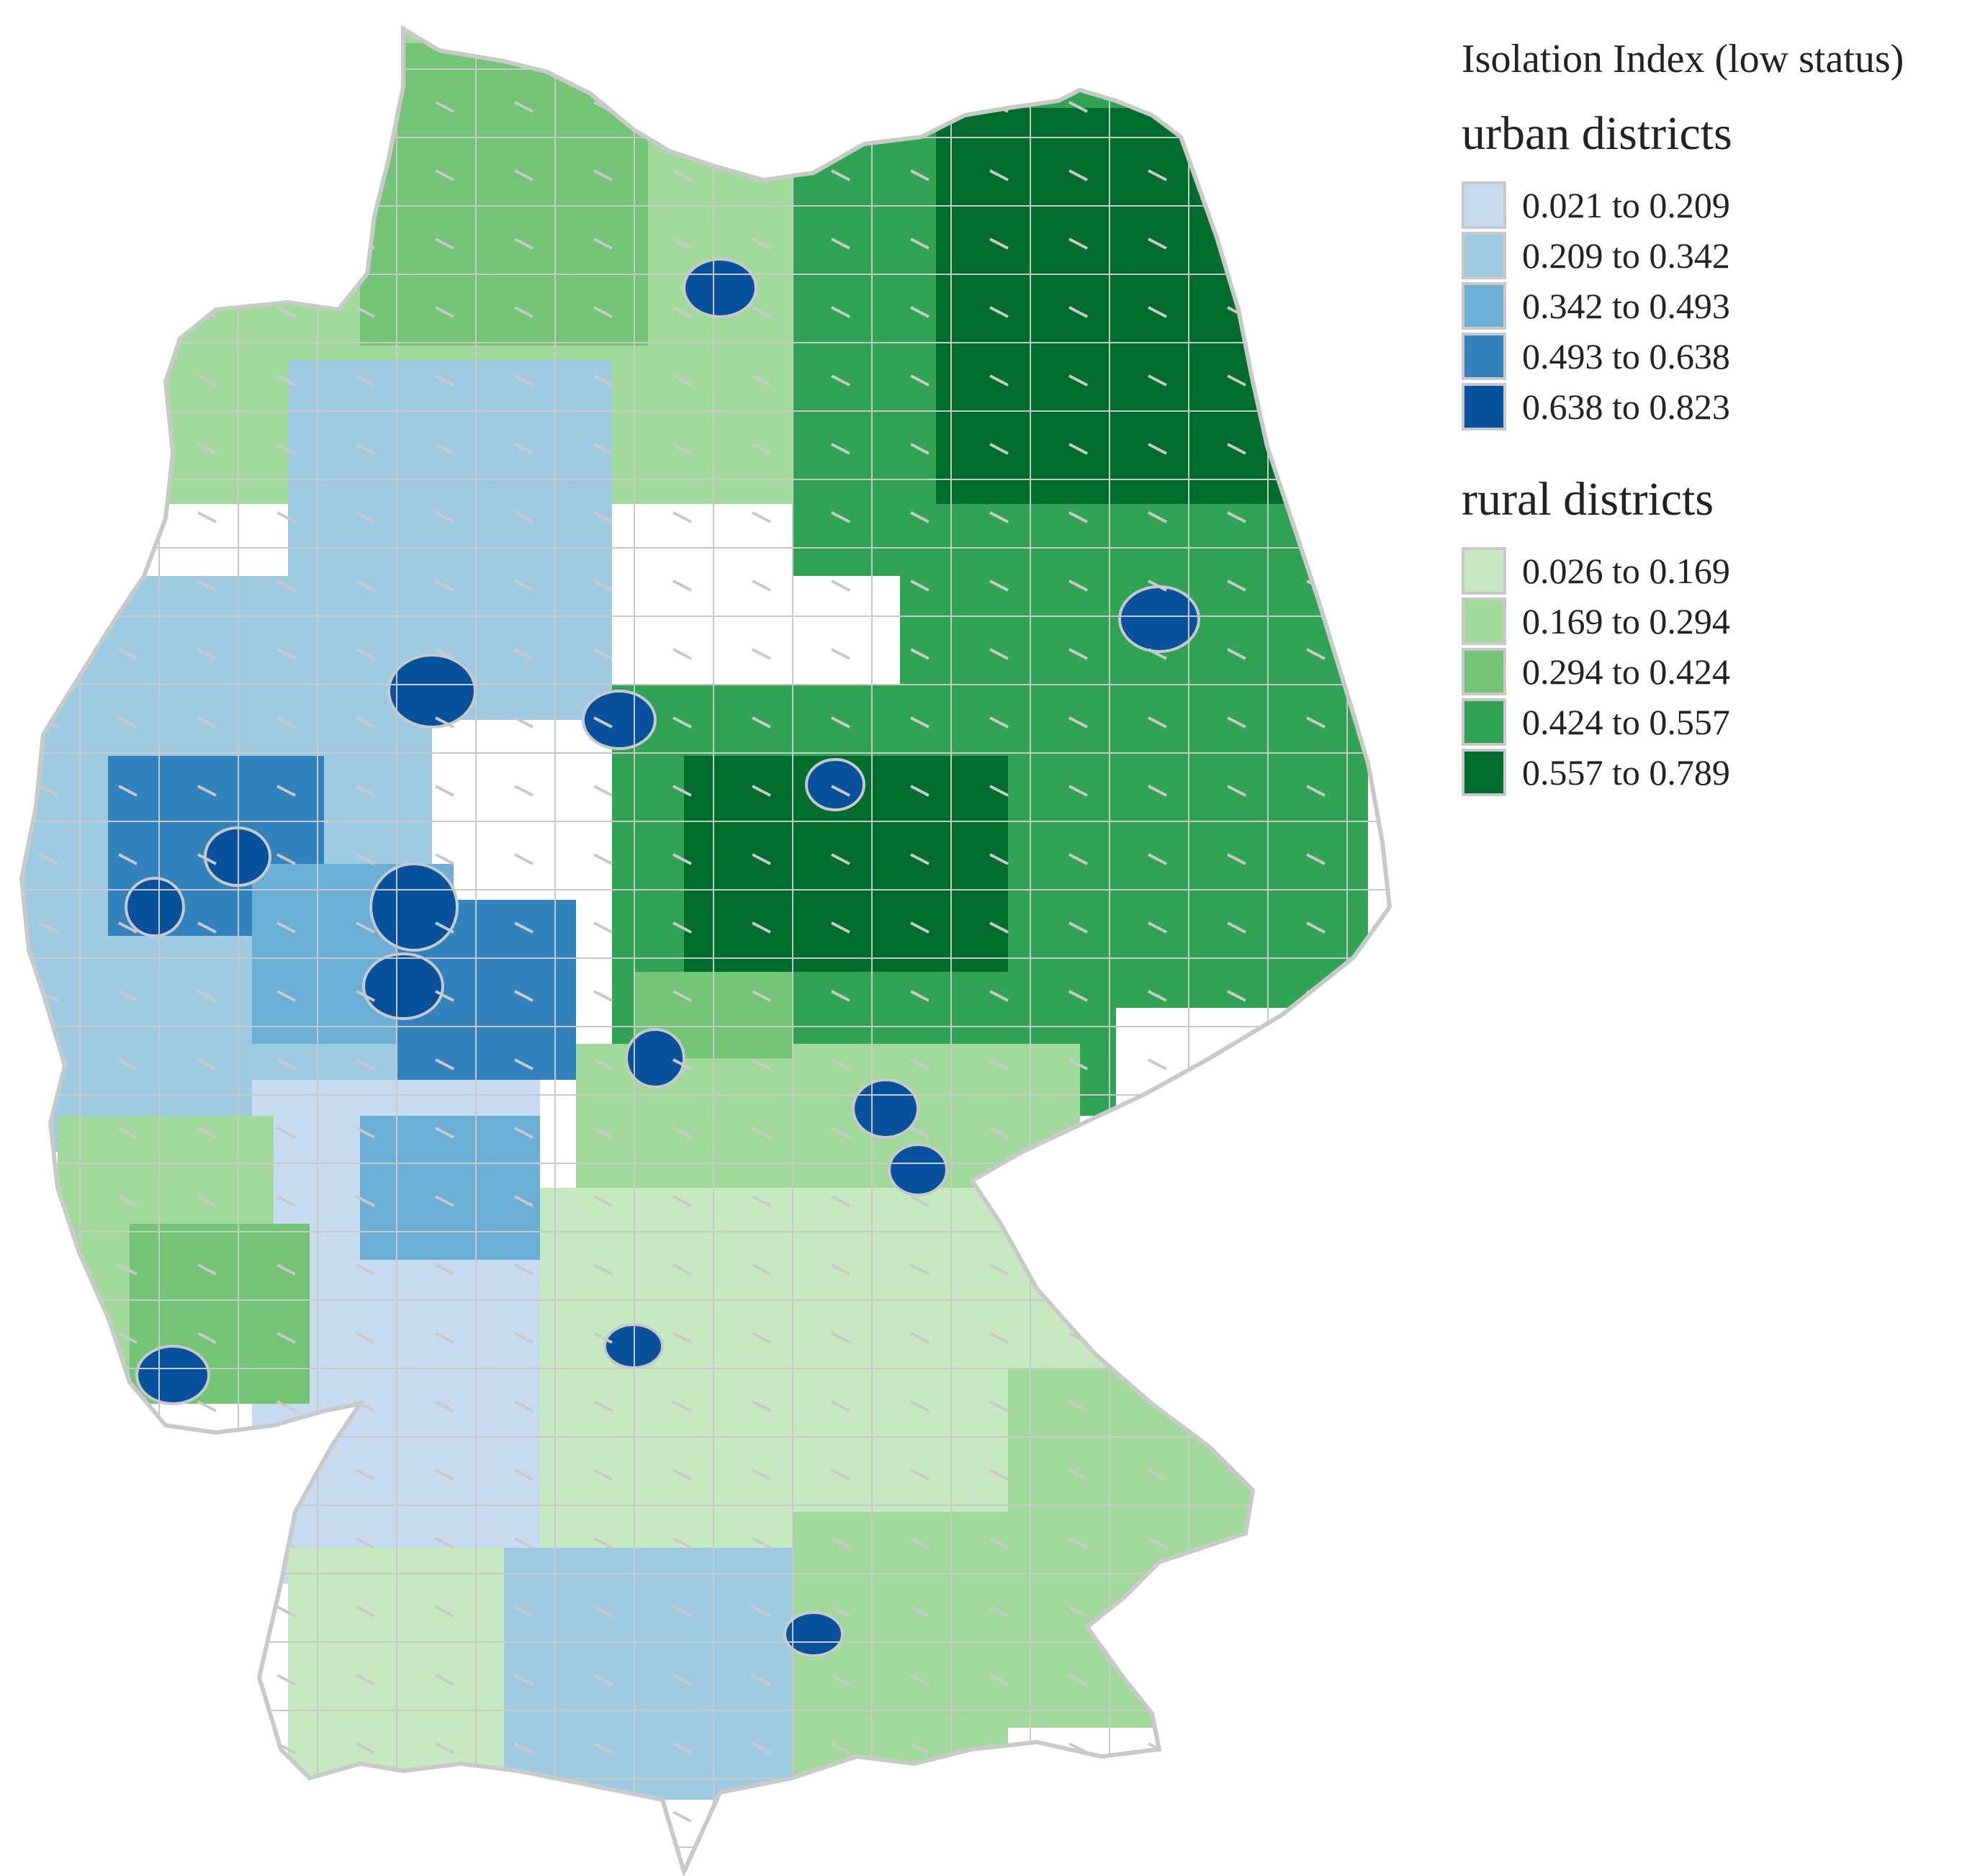 The image size is (1962, 1876). What do you see at coordinates (1626, 306) in the screenshot?
I see `legend-label: 0.342 to 0.493` at bounding box center [1626, 306].